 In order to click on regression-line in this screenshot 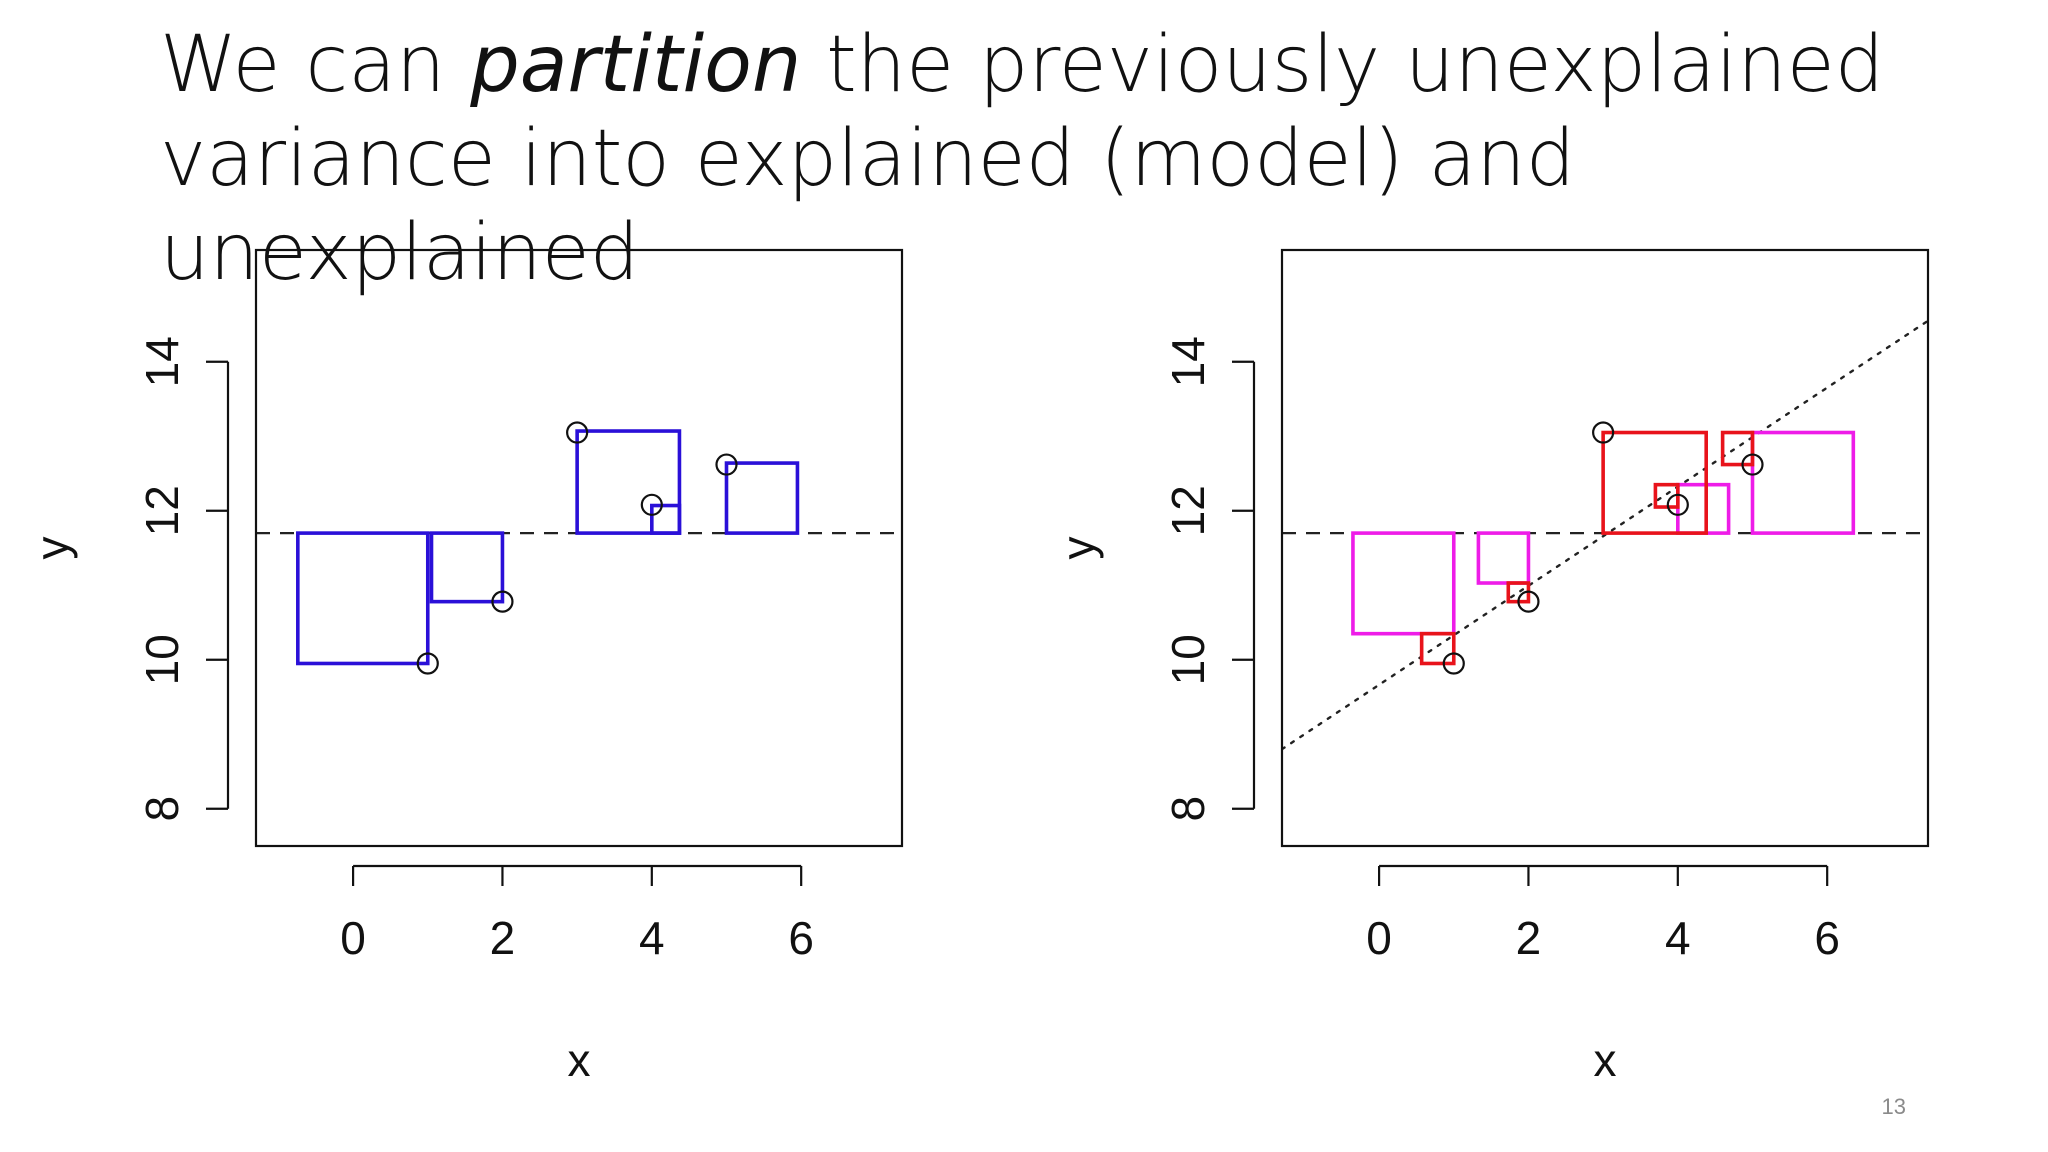, I will do `click(1605, 535)`.